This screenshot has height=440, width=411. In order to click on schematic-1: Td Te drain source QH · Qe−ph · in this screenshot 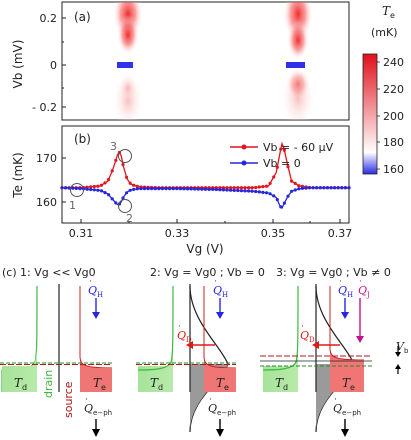, I will do `click(56, 357)`.